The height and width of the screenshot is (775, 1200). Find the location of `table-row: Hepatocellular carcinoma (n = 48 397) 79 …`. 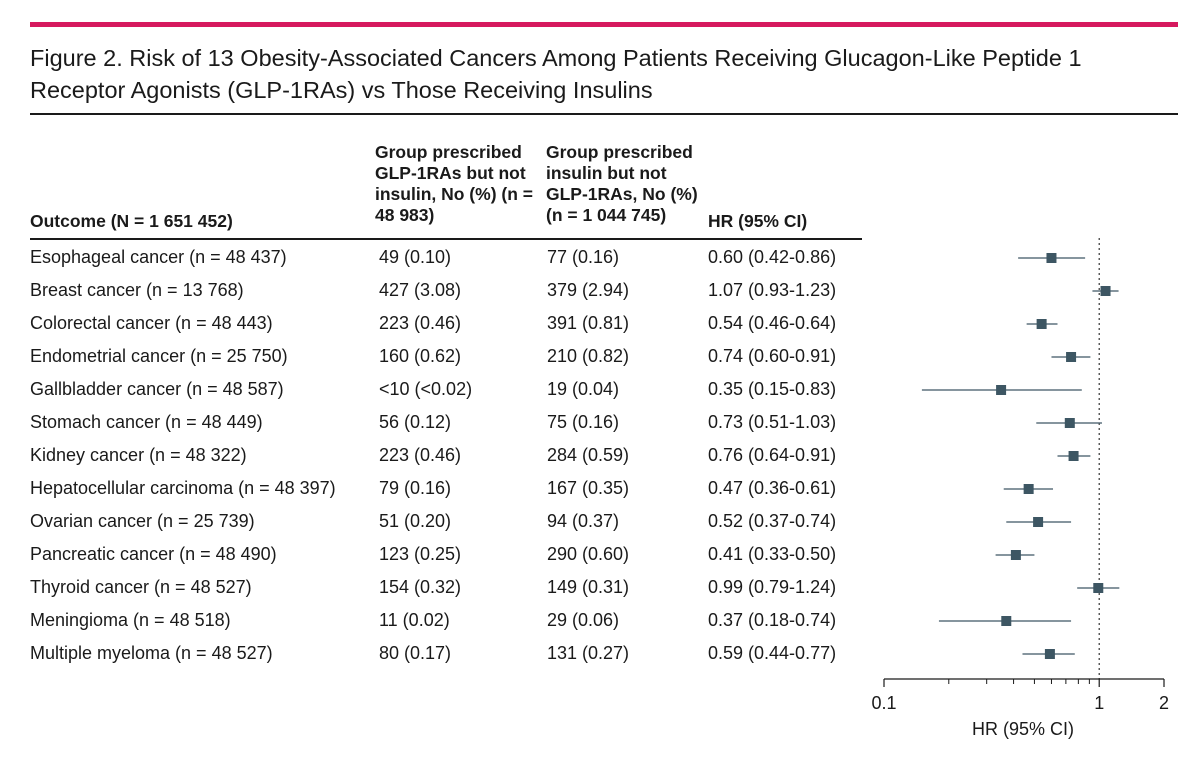

table-row: Hepatocellular carcinoma (n = 48 397) 79 … is located at coordinates (450, 488).